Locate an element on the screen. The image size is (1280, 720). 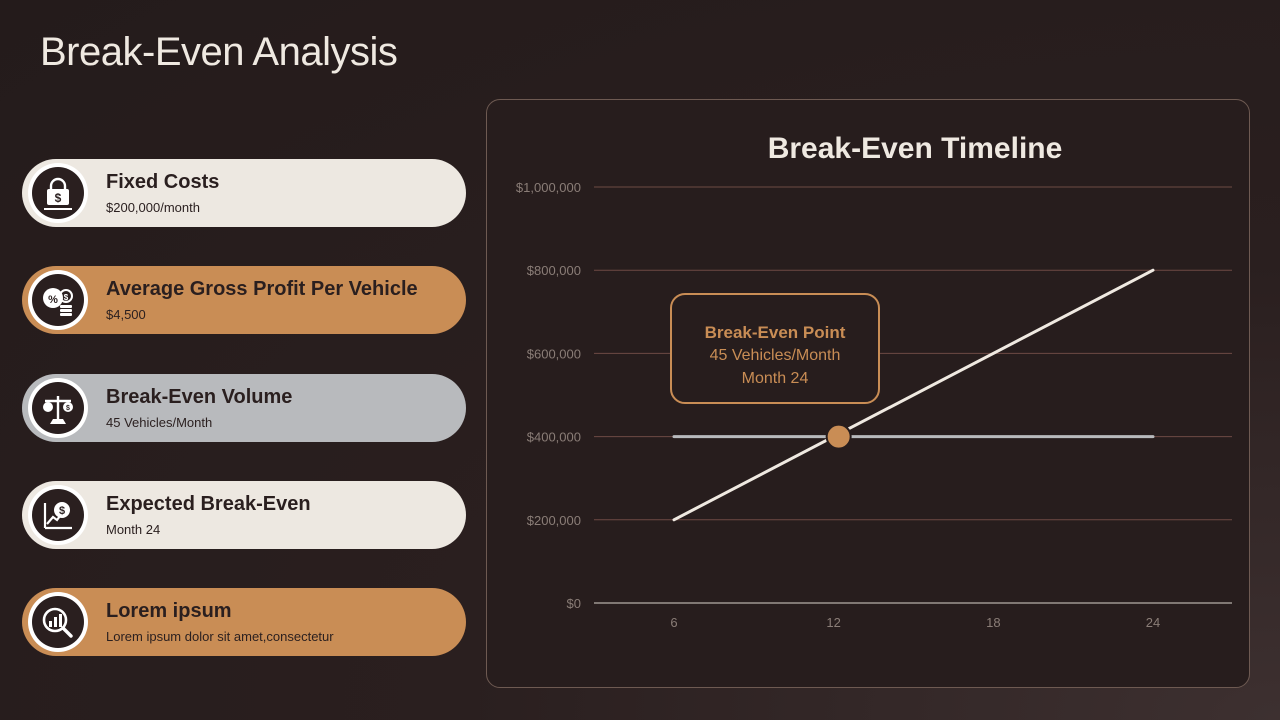
percent-coins-icon: % $ is located at coordinates (58, 300).